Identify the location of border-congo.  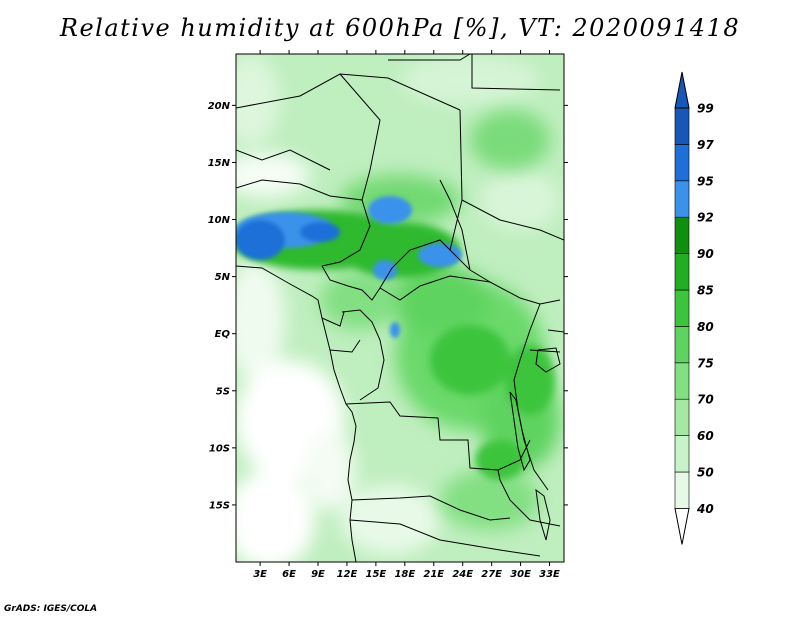
(363, 355).